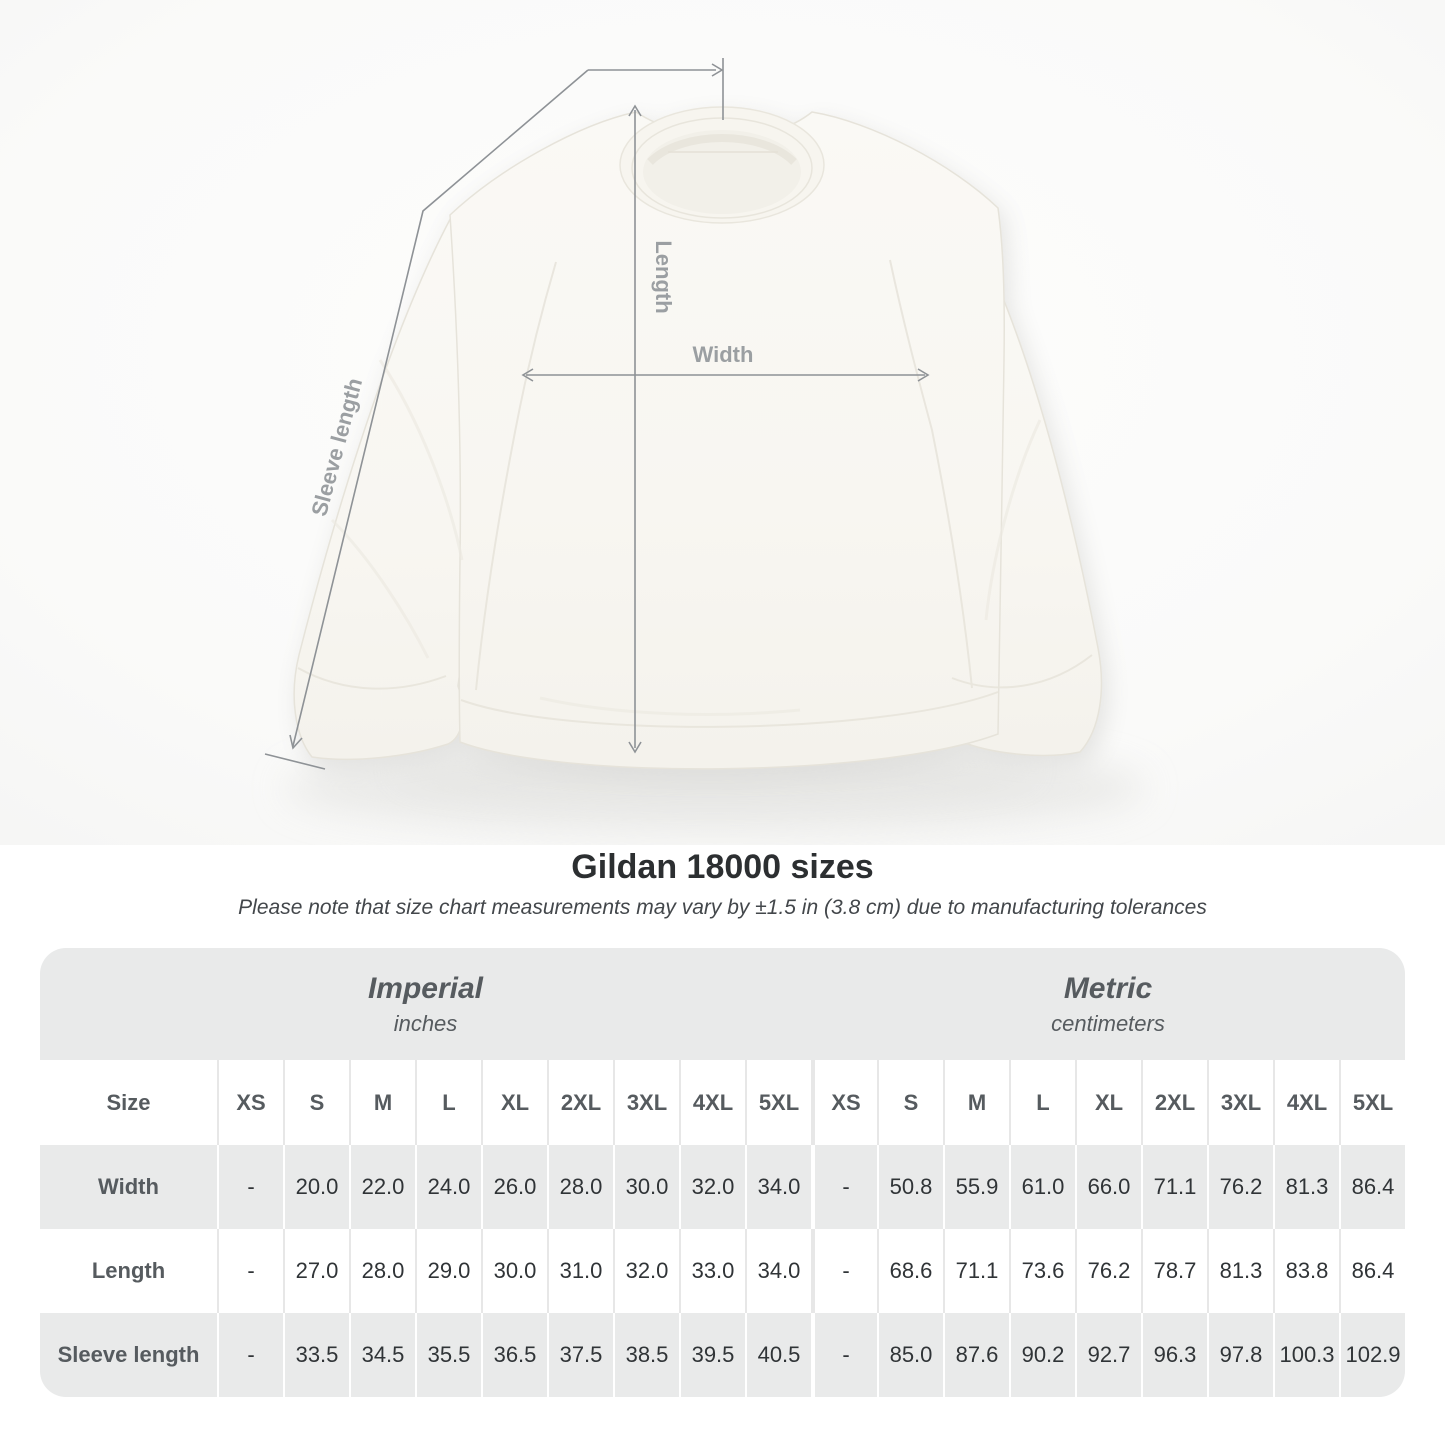 This screenshot has height=1445, width=1445. What do you see at coordinates (1042, 1355) in the screenshot?
I see `value-cell: 90.2` at bounding box center [1042, 1355].